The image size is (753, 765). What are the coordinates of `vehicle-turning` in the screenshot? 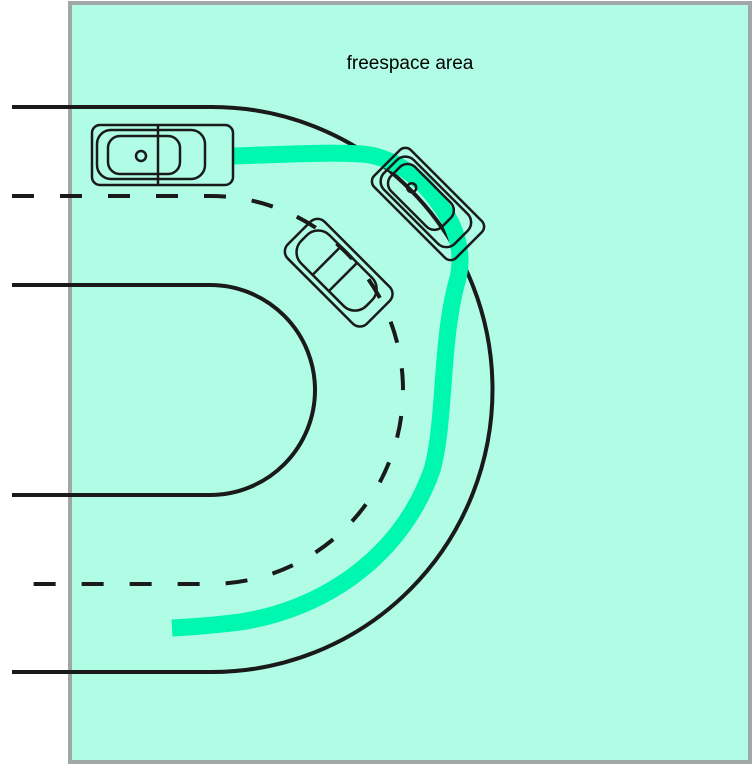 It's located at (428, 204).